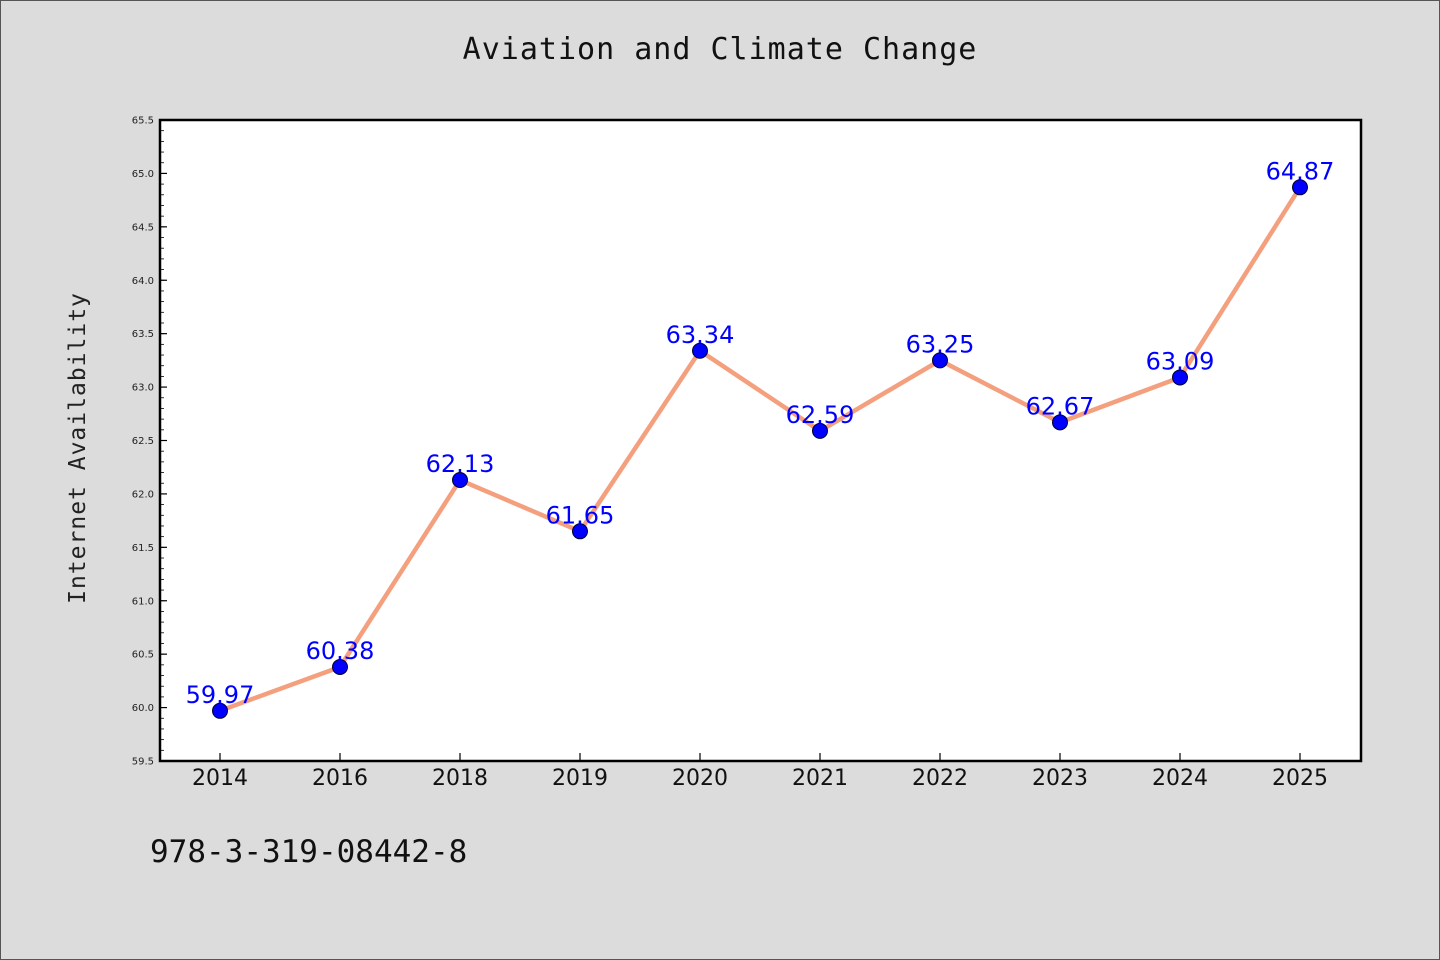  I want to click on isbn-text: 978-3-319-08442-8, so click(309, 852).